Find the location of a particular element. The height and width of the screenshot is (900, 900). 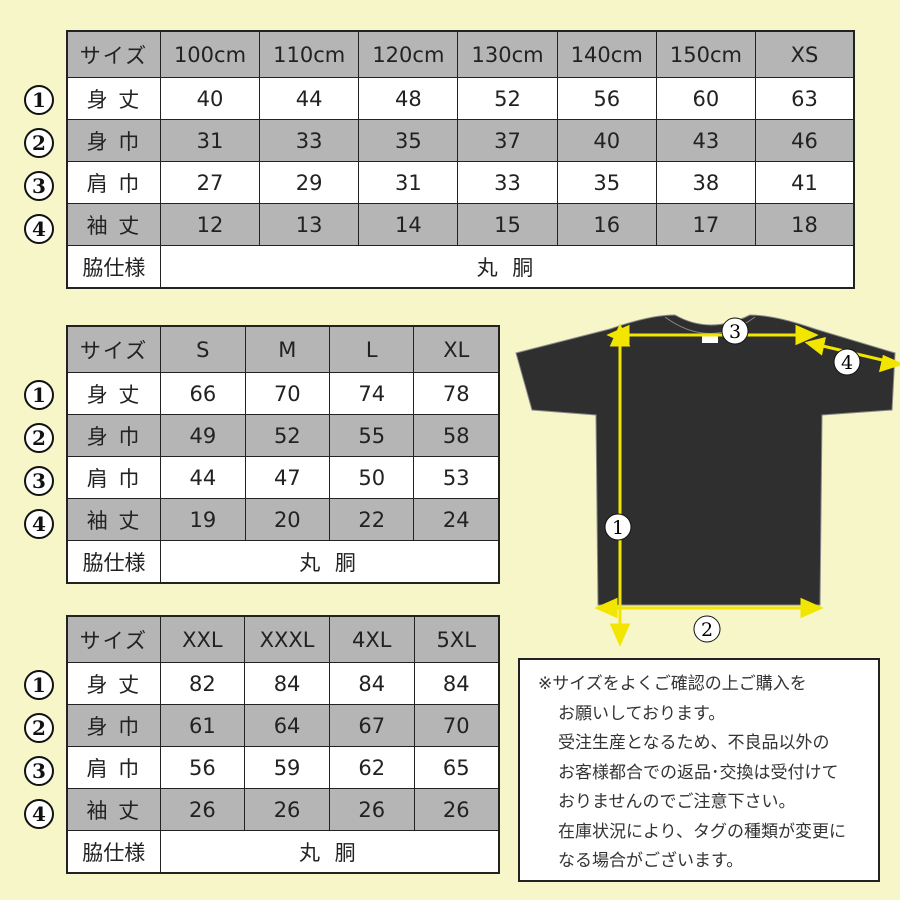

notice-line: おりませんのでご注意下さい。 is located at coordinates (677, 802).